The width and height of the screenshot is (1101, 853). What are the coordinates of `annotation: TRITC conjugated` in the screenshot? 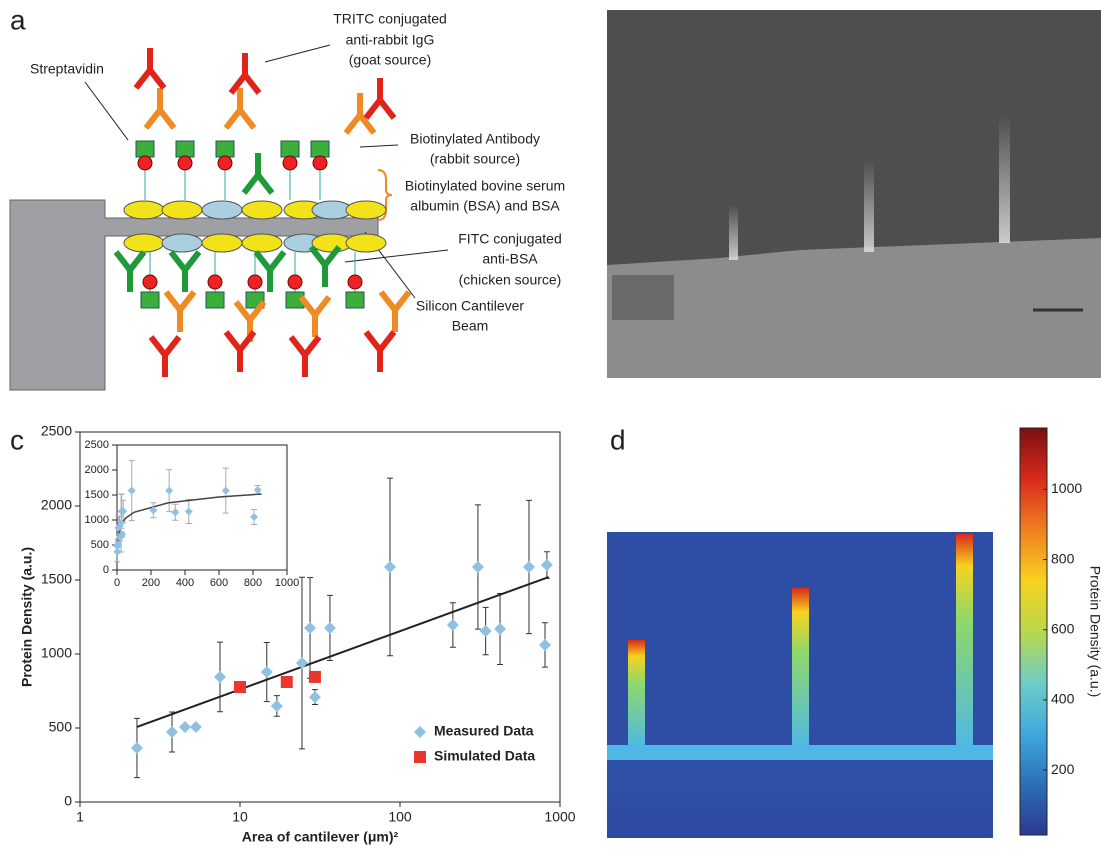 It's located at (390, 19).